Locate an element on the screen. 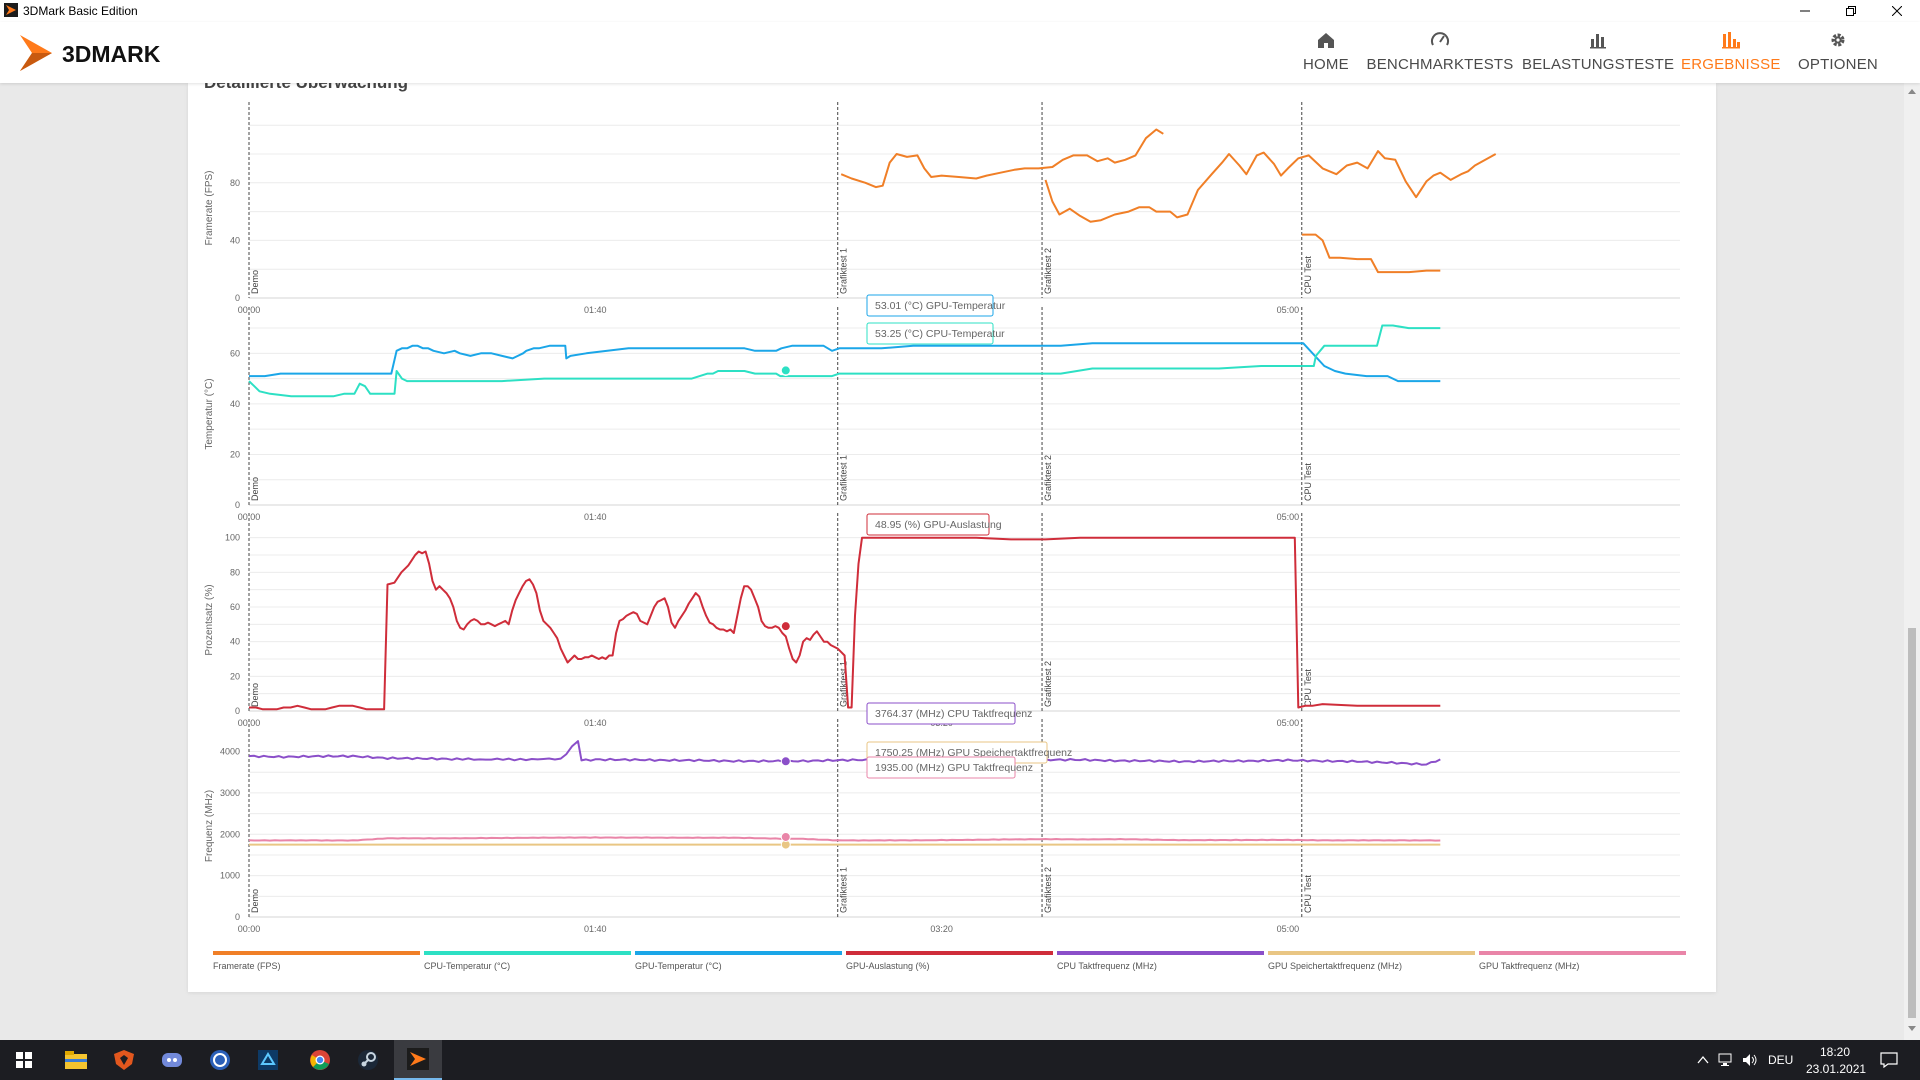 The height and width of the screenshot is (1080, 1920). restore-icon is located at coordinates (1851, 11).